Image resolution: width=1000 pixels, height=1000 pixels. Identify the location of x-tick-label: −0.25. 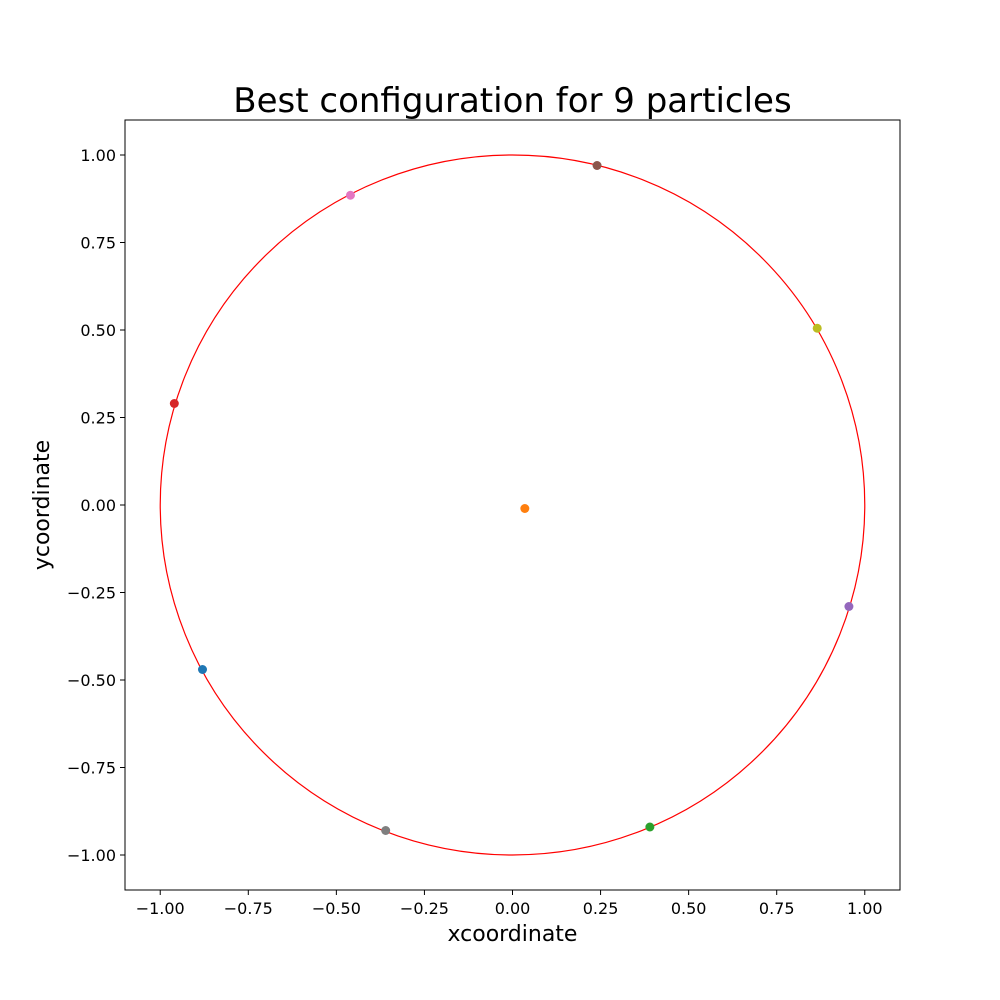
(424, 908).